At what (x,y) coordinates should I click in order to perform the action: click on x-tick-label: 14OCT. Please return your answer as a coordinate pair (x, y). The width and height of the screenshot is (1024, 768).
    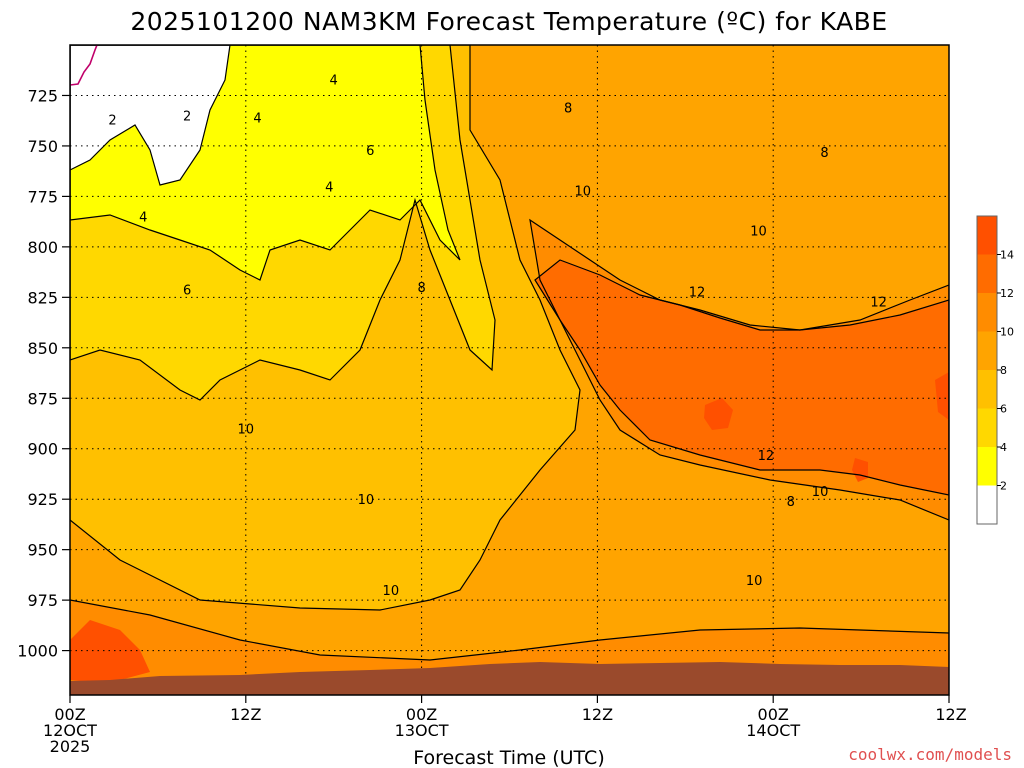
    Looking at the image, I should click on (773, 730).